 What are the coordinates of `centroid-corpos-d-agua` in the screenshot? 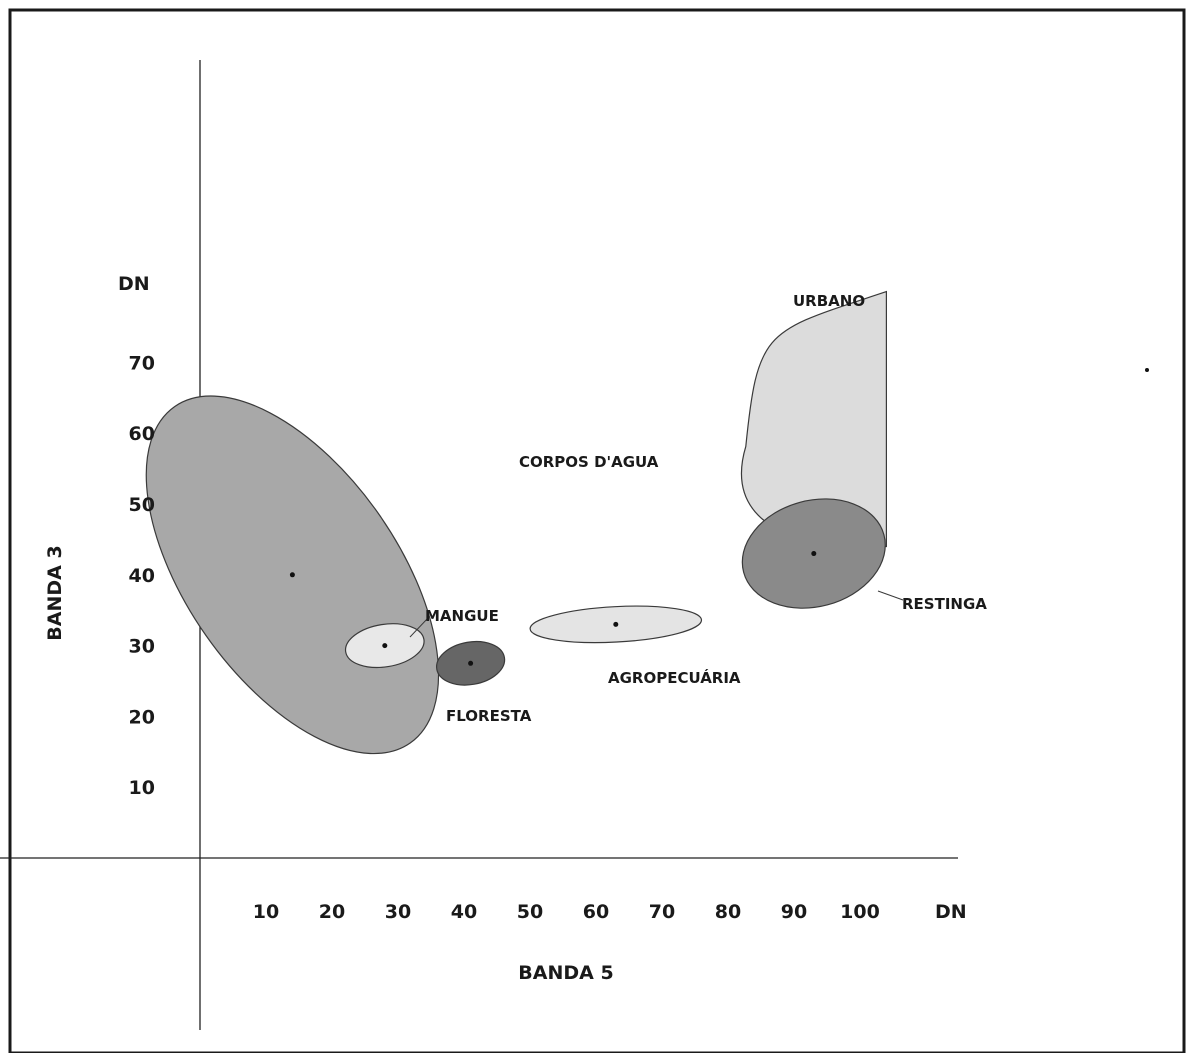 It's located at (292, 575).